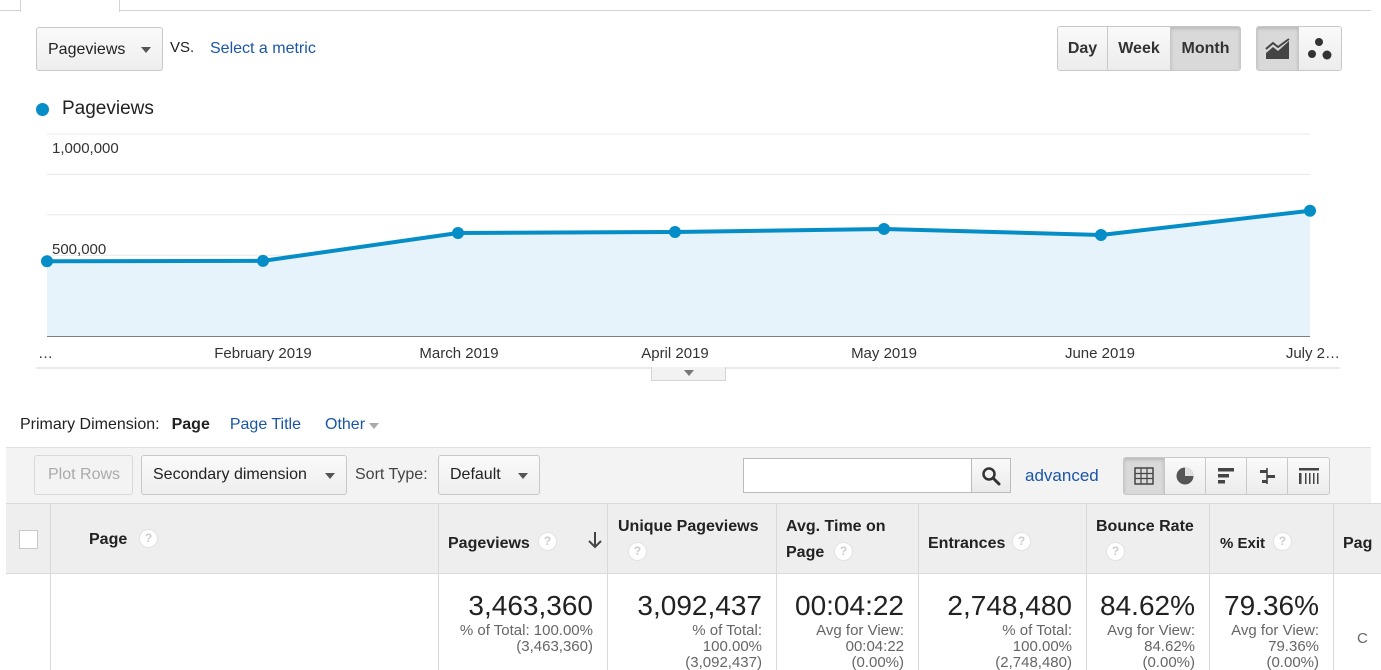 This screenshot has height=670, width=1381. What do you see at coordinates (263, 353) in the screenshot?
I see `x-tick-label: February 2019` at bounding box center [263, 353].